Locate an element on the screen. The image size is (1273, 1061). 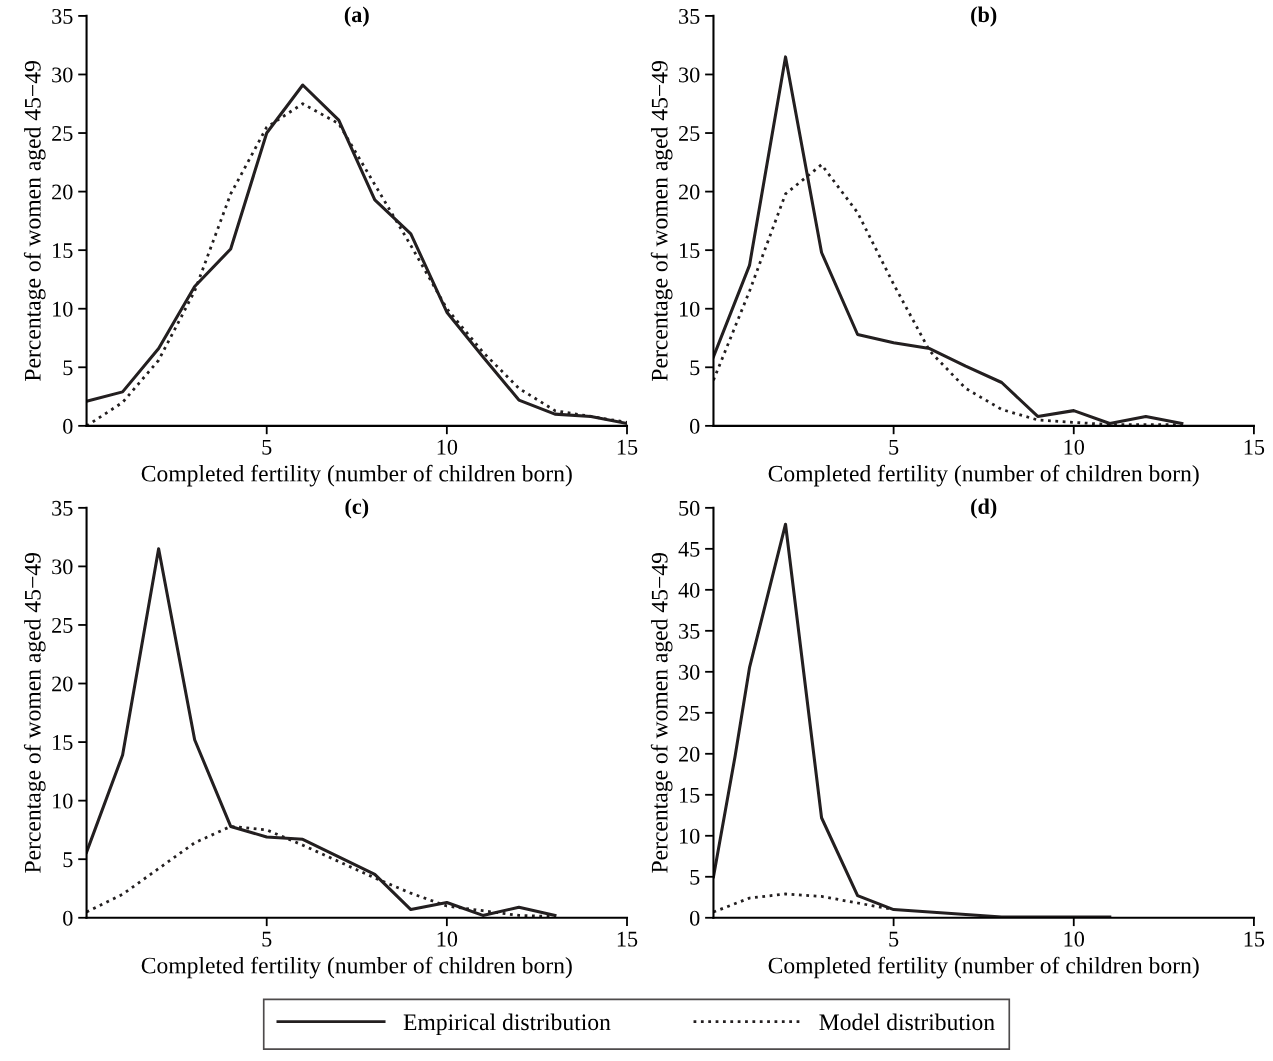
chart-title: (d) is located at coordinates (984, 508).